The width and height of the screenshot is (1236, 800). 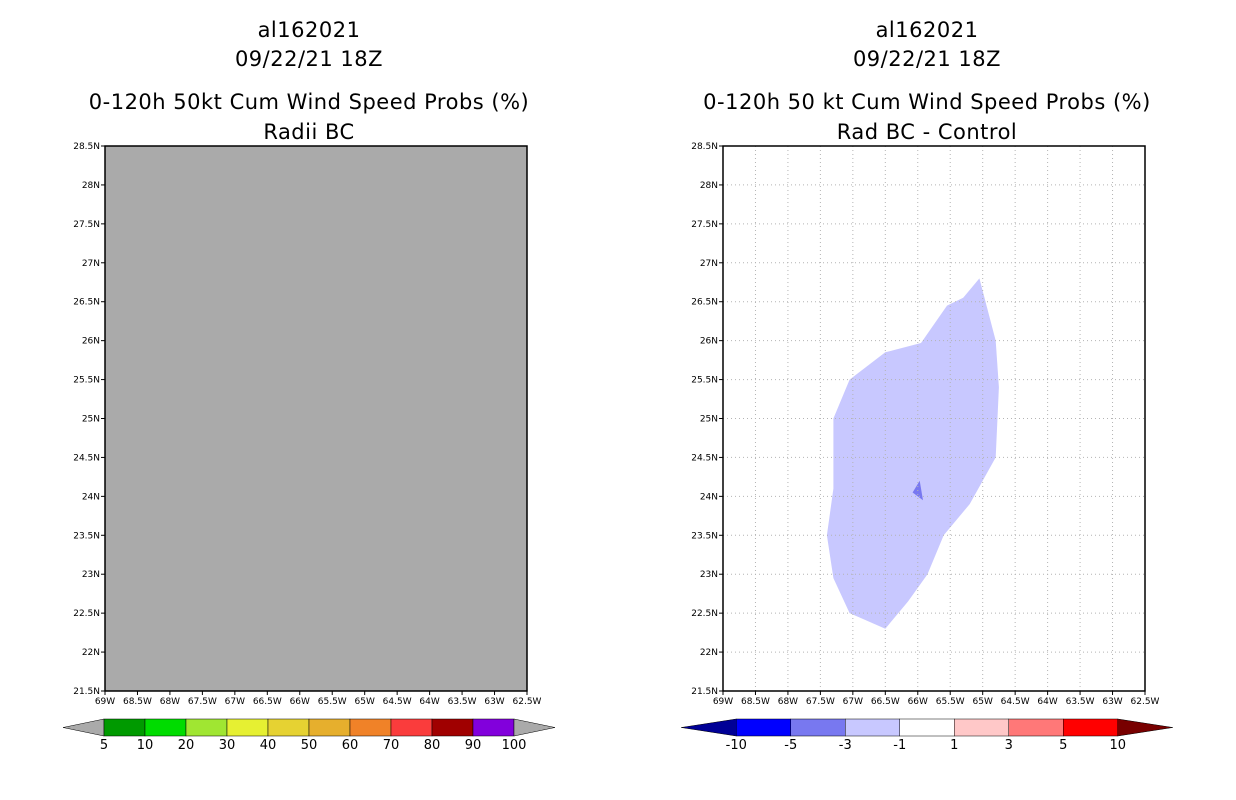 I want to click on colorbar-label: 30, so click(x=227, y=745).